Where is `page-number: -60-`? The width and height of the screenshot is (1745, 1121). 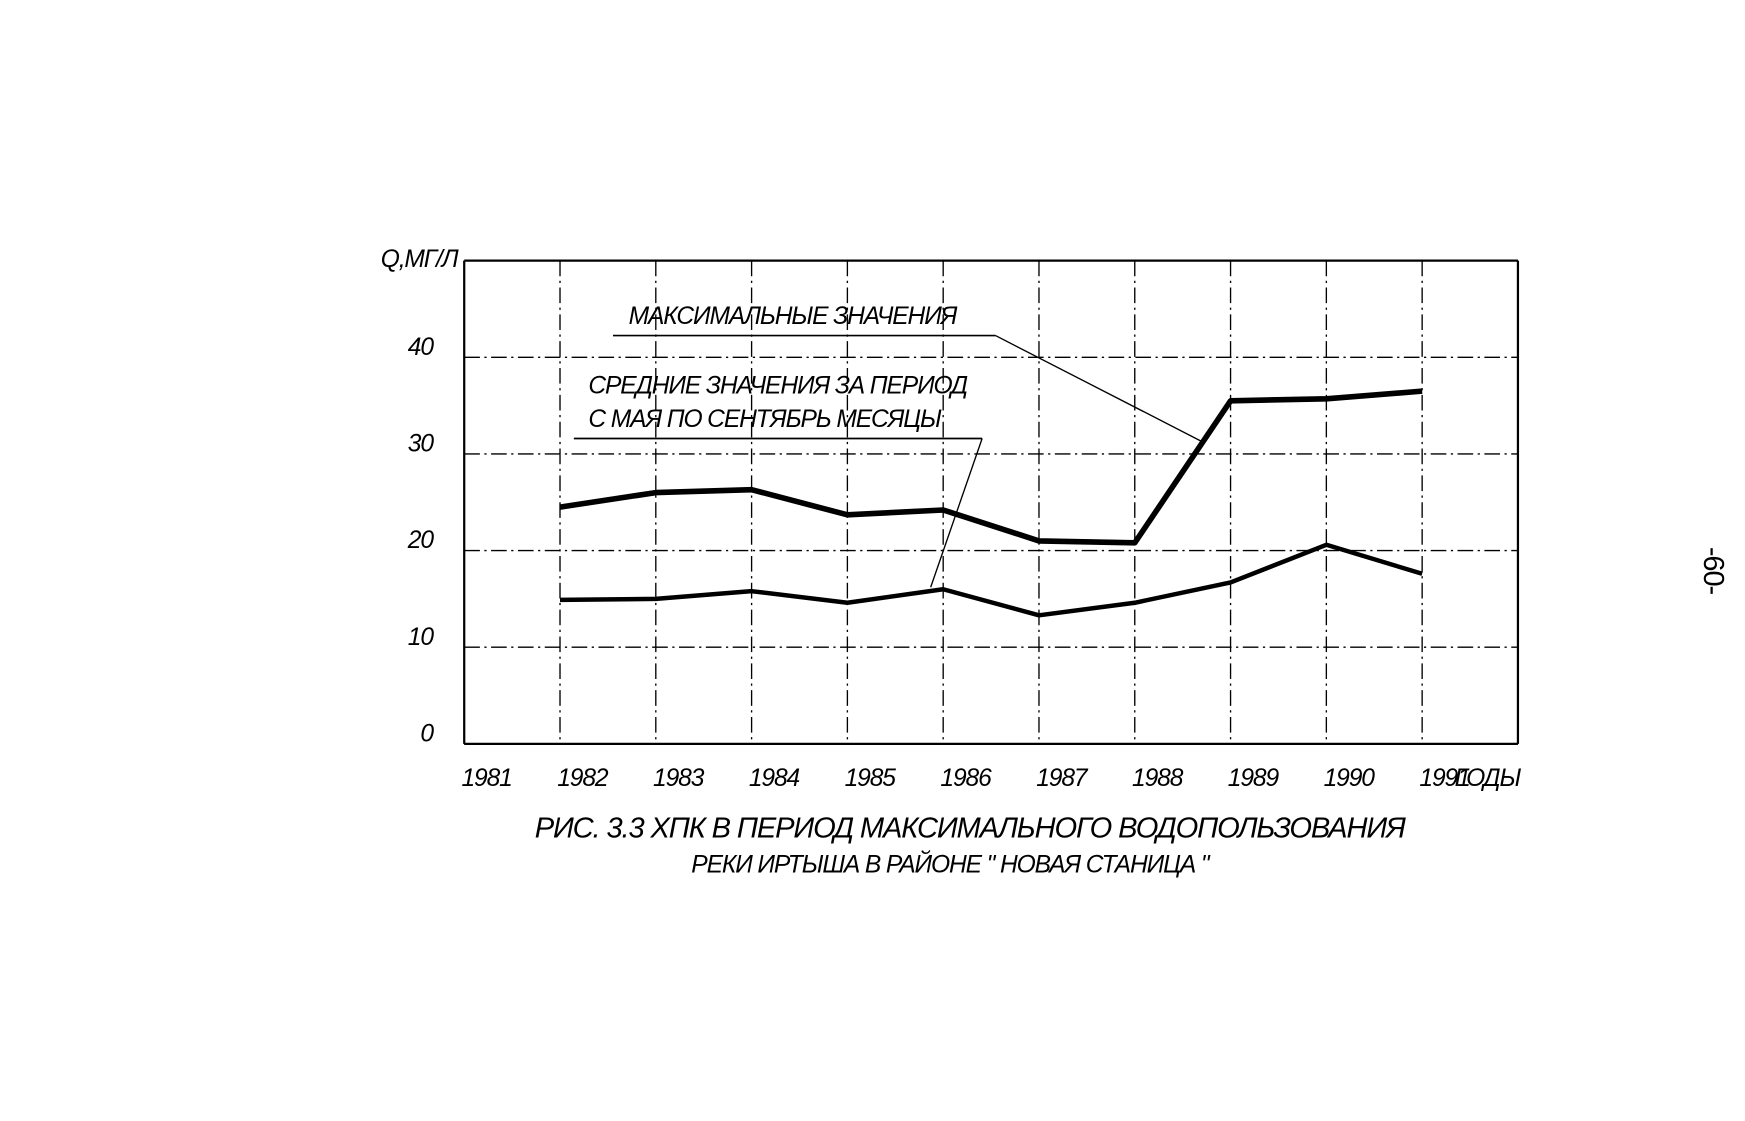
page-number: -60- is located at coordinates (1713, 571).